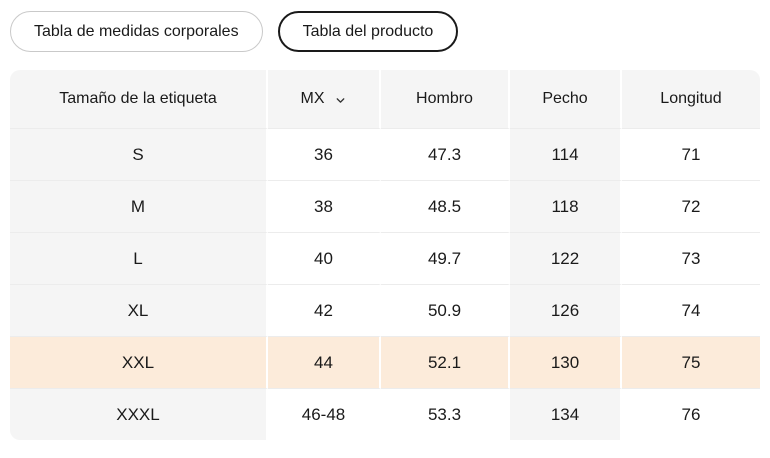 This screenshot has width=770, height=458. Describe the element at coordinates (691, 206) in the screenshot. I see `measurement-cell: 72` at that location.